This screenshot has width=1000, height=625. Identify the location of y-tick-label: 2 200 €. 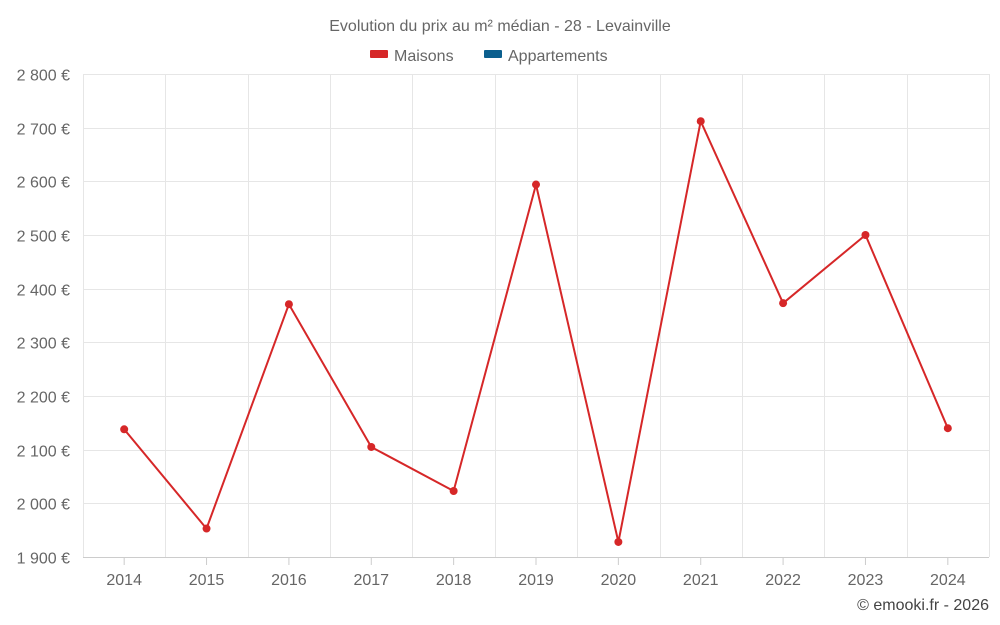
(43, 398).